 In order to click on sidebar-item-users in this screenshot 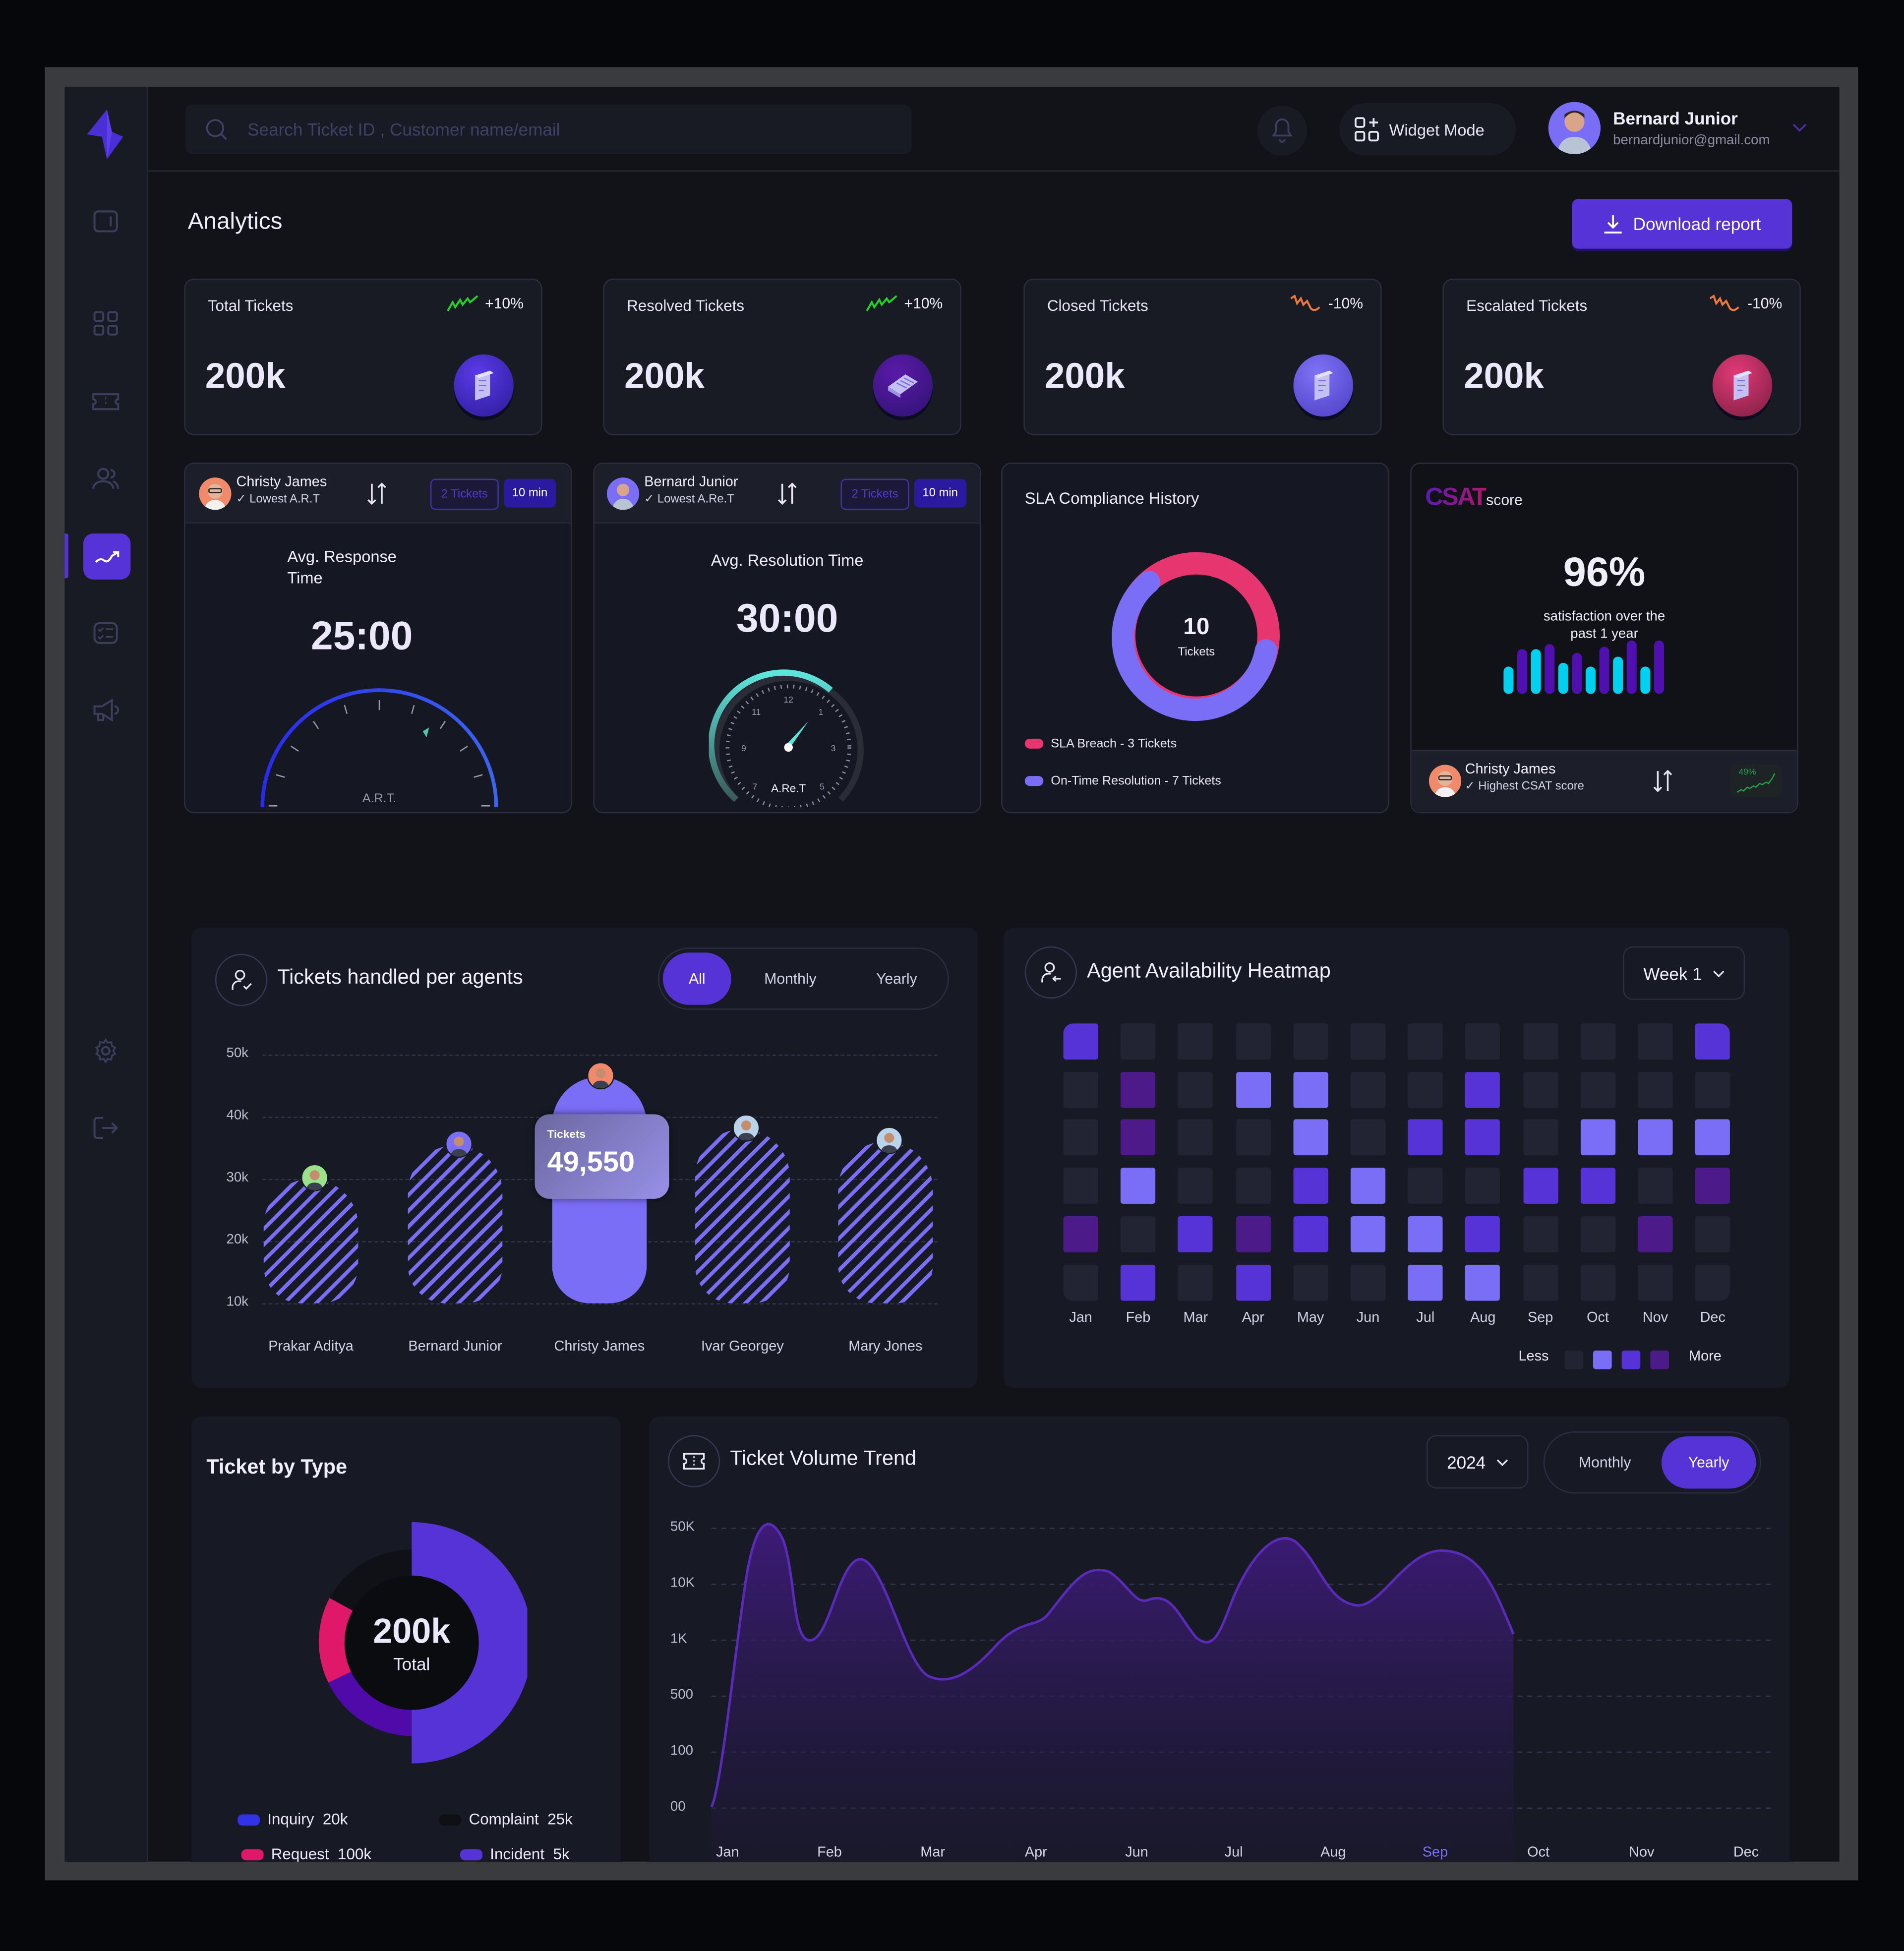, I will do `click(105, 479)`.